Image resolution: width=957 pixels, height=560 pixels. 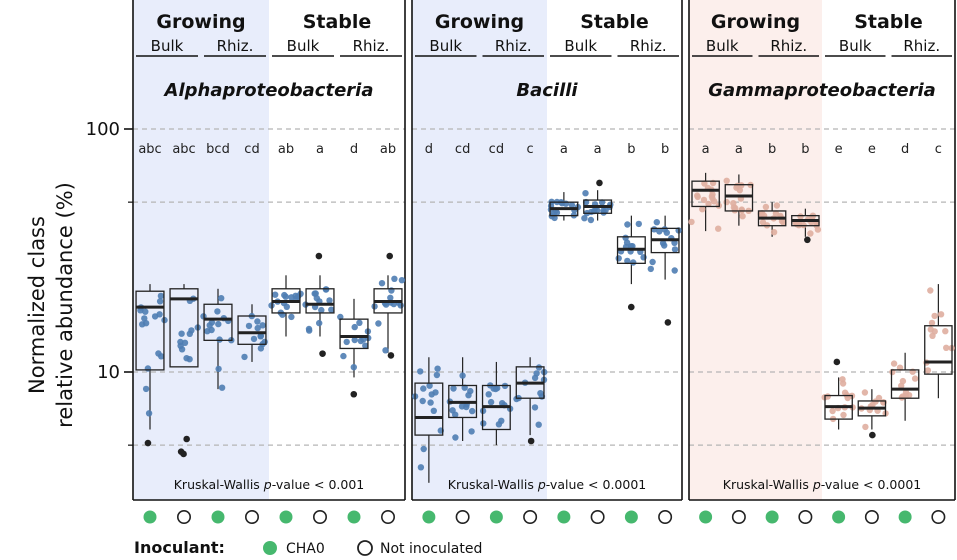 What do you see at coordinates (479, 250) in the screenshot?
I see `growing-shade` at bounding box center [479, 250].